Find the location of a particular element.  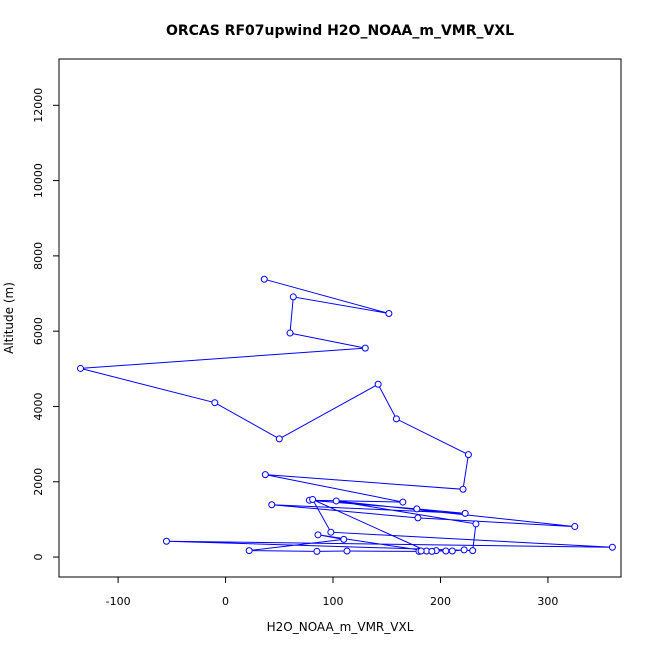

x-tick-label: 0 is located at coordinates (225, 601).